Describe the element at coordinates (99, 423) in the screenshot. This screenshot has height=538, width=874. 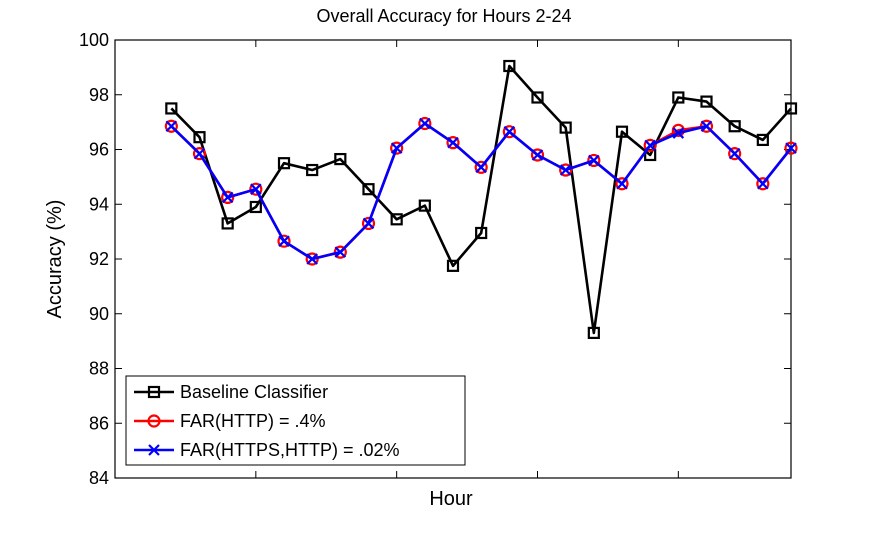
I see `y-tick-label: 86` at that location.